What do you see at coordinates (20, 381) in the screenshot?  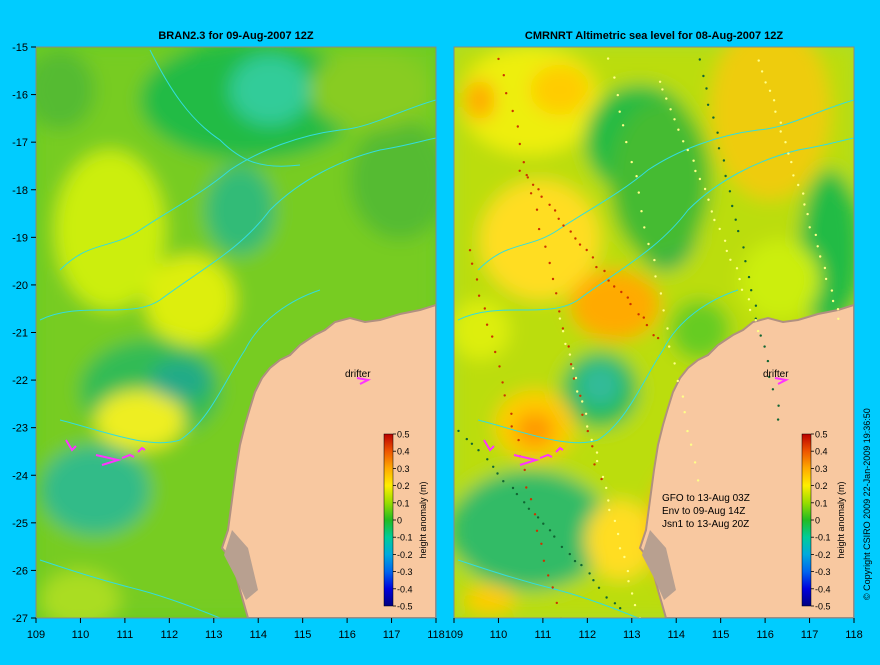 I see `y-tick-label: -22` at bounding box center [20, 381].